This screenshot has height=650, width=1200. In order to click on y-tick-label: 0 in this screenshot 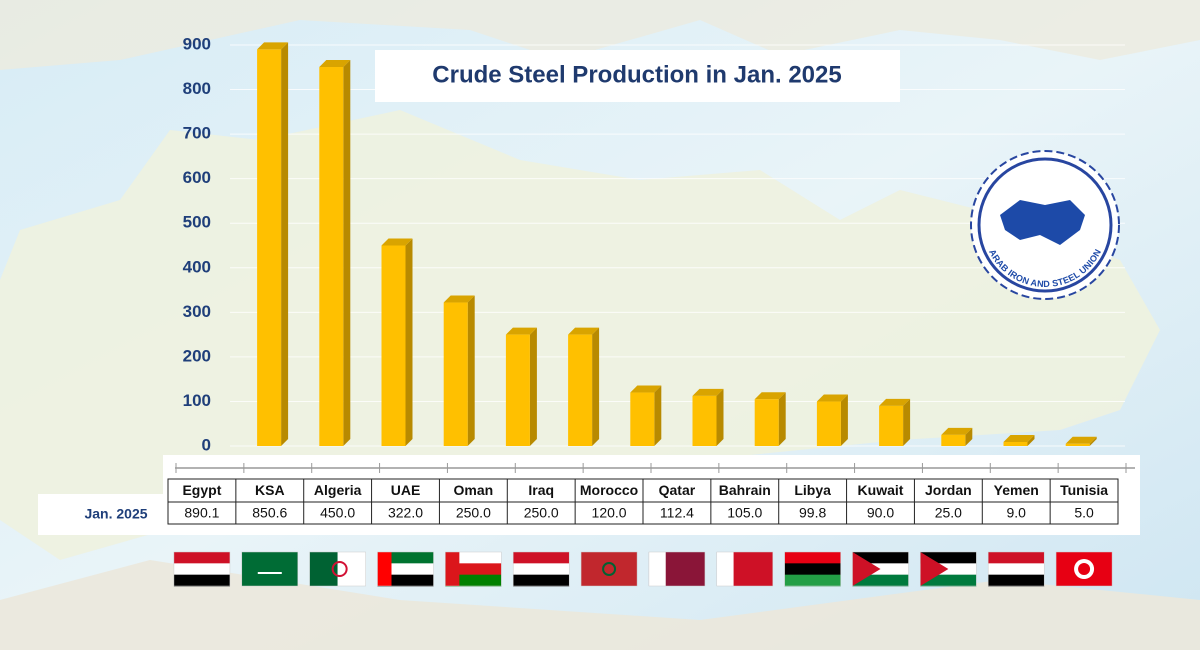, I will do `click(206, 444)`.